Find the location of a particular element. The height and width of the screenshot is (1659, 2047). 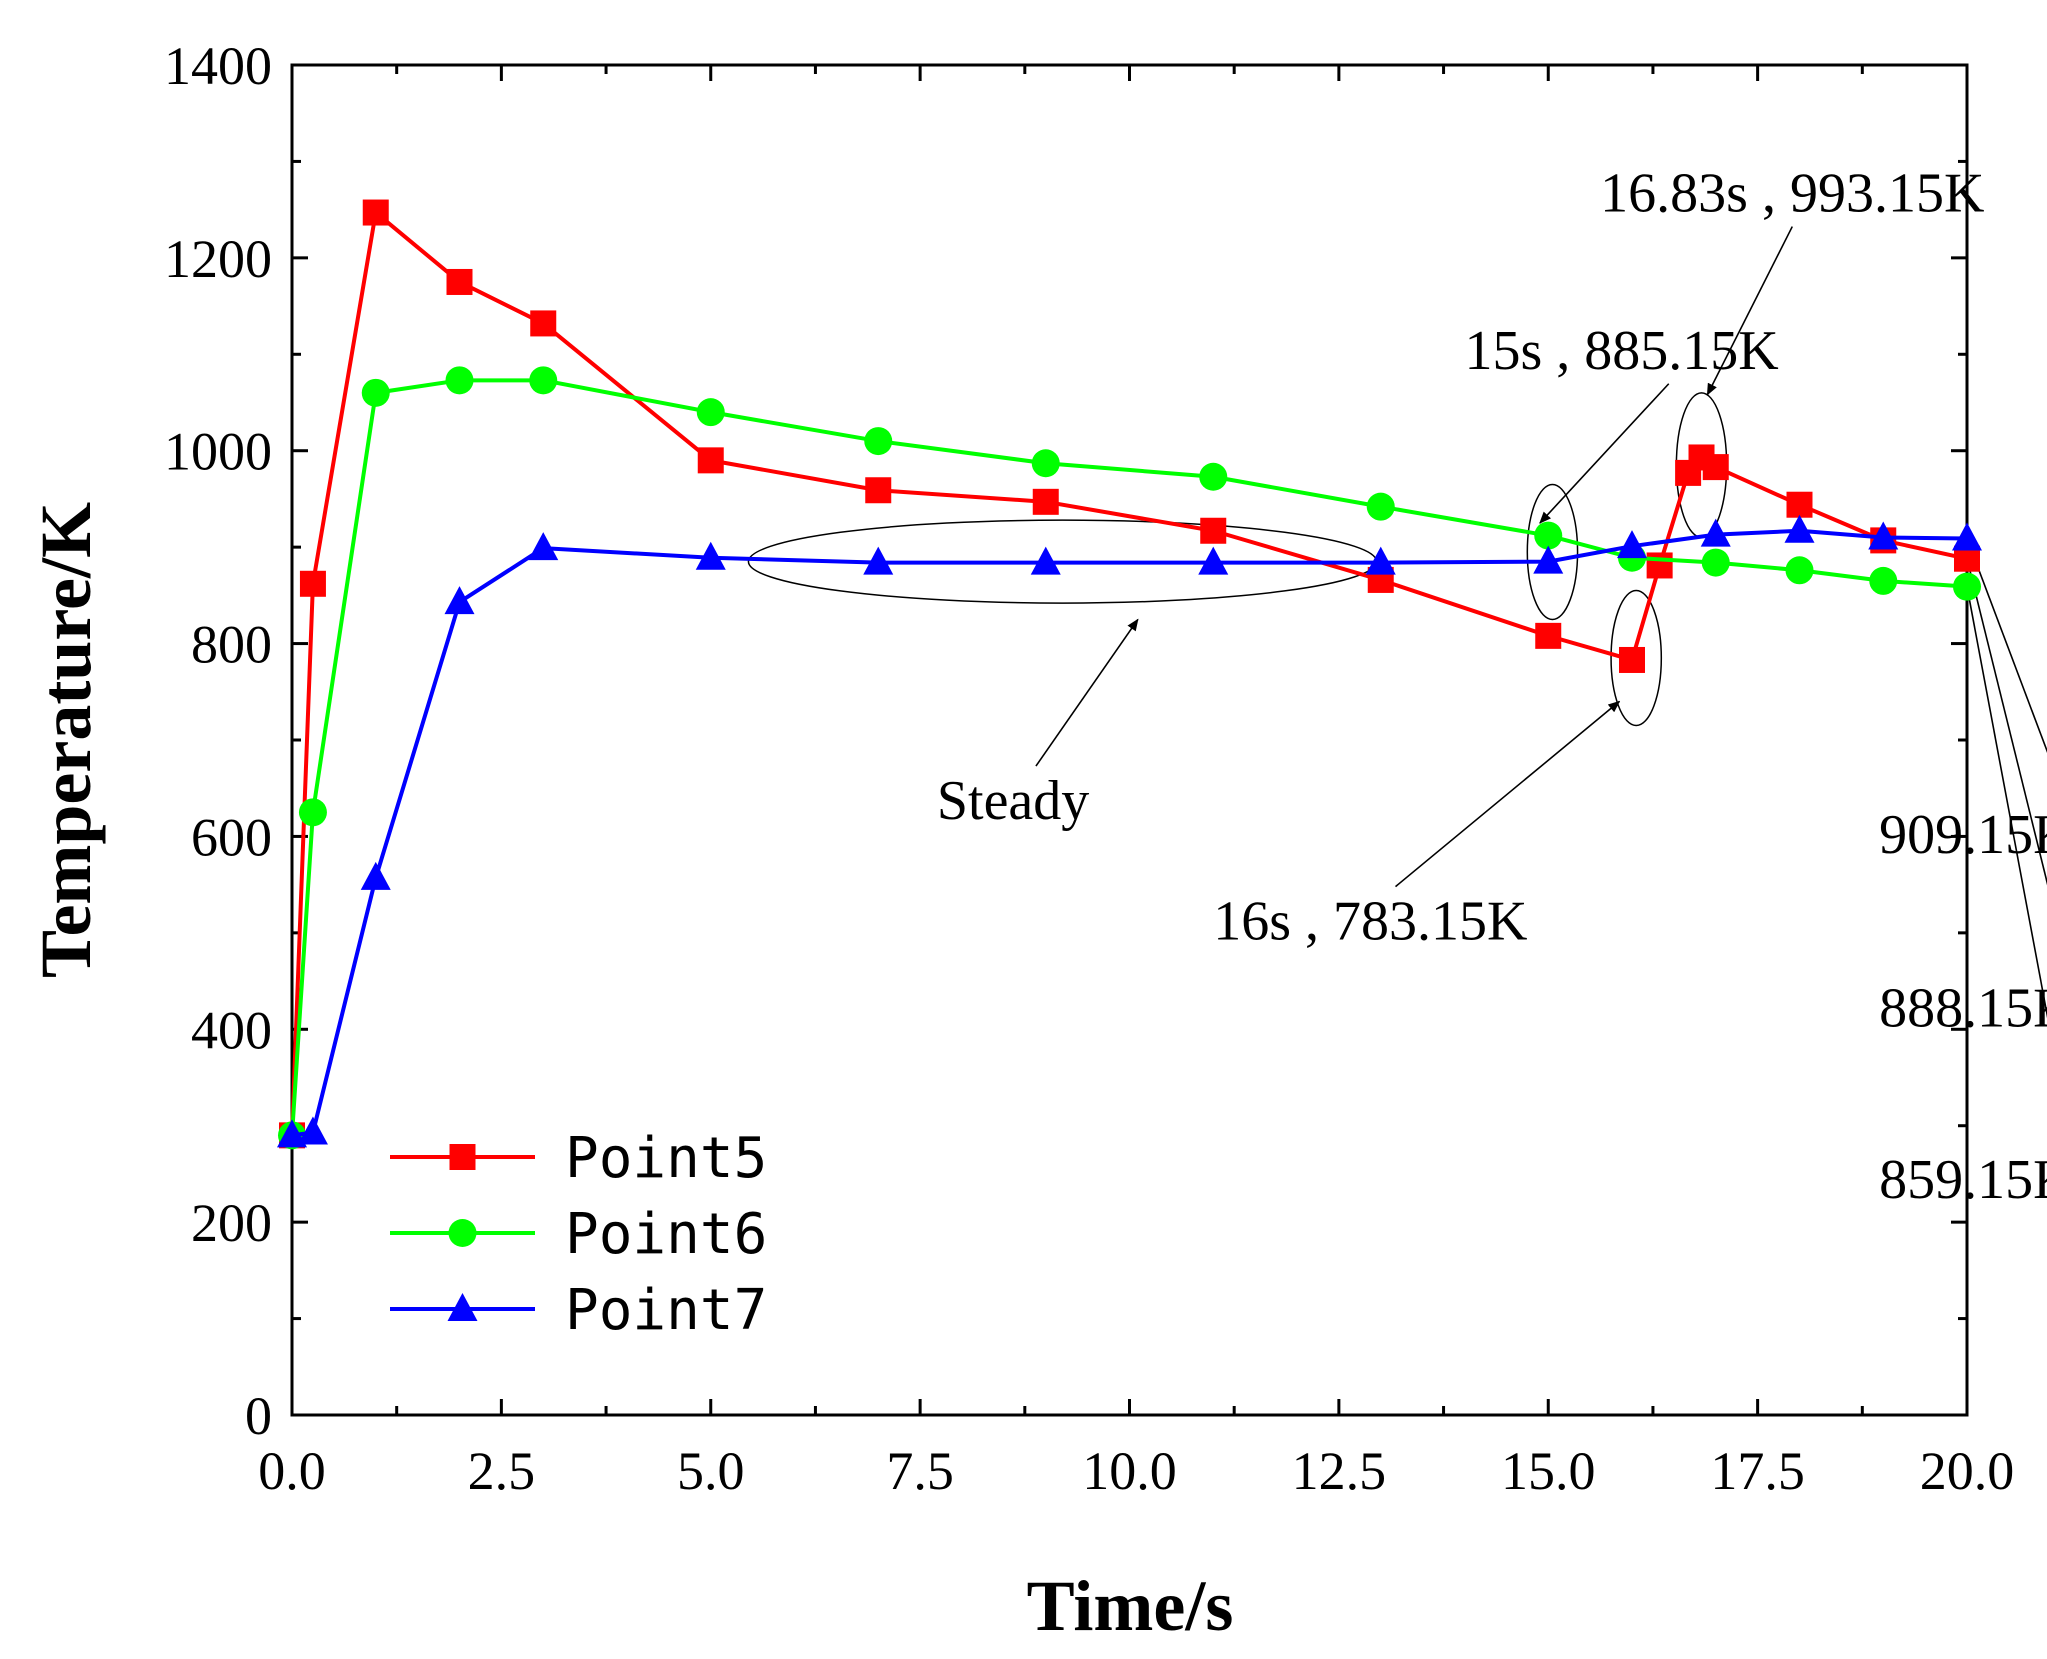

x-tick-label: 20.0 is located at coordinates (1967, 1471).